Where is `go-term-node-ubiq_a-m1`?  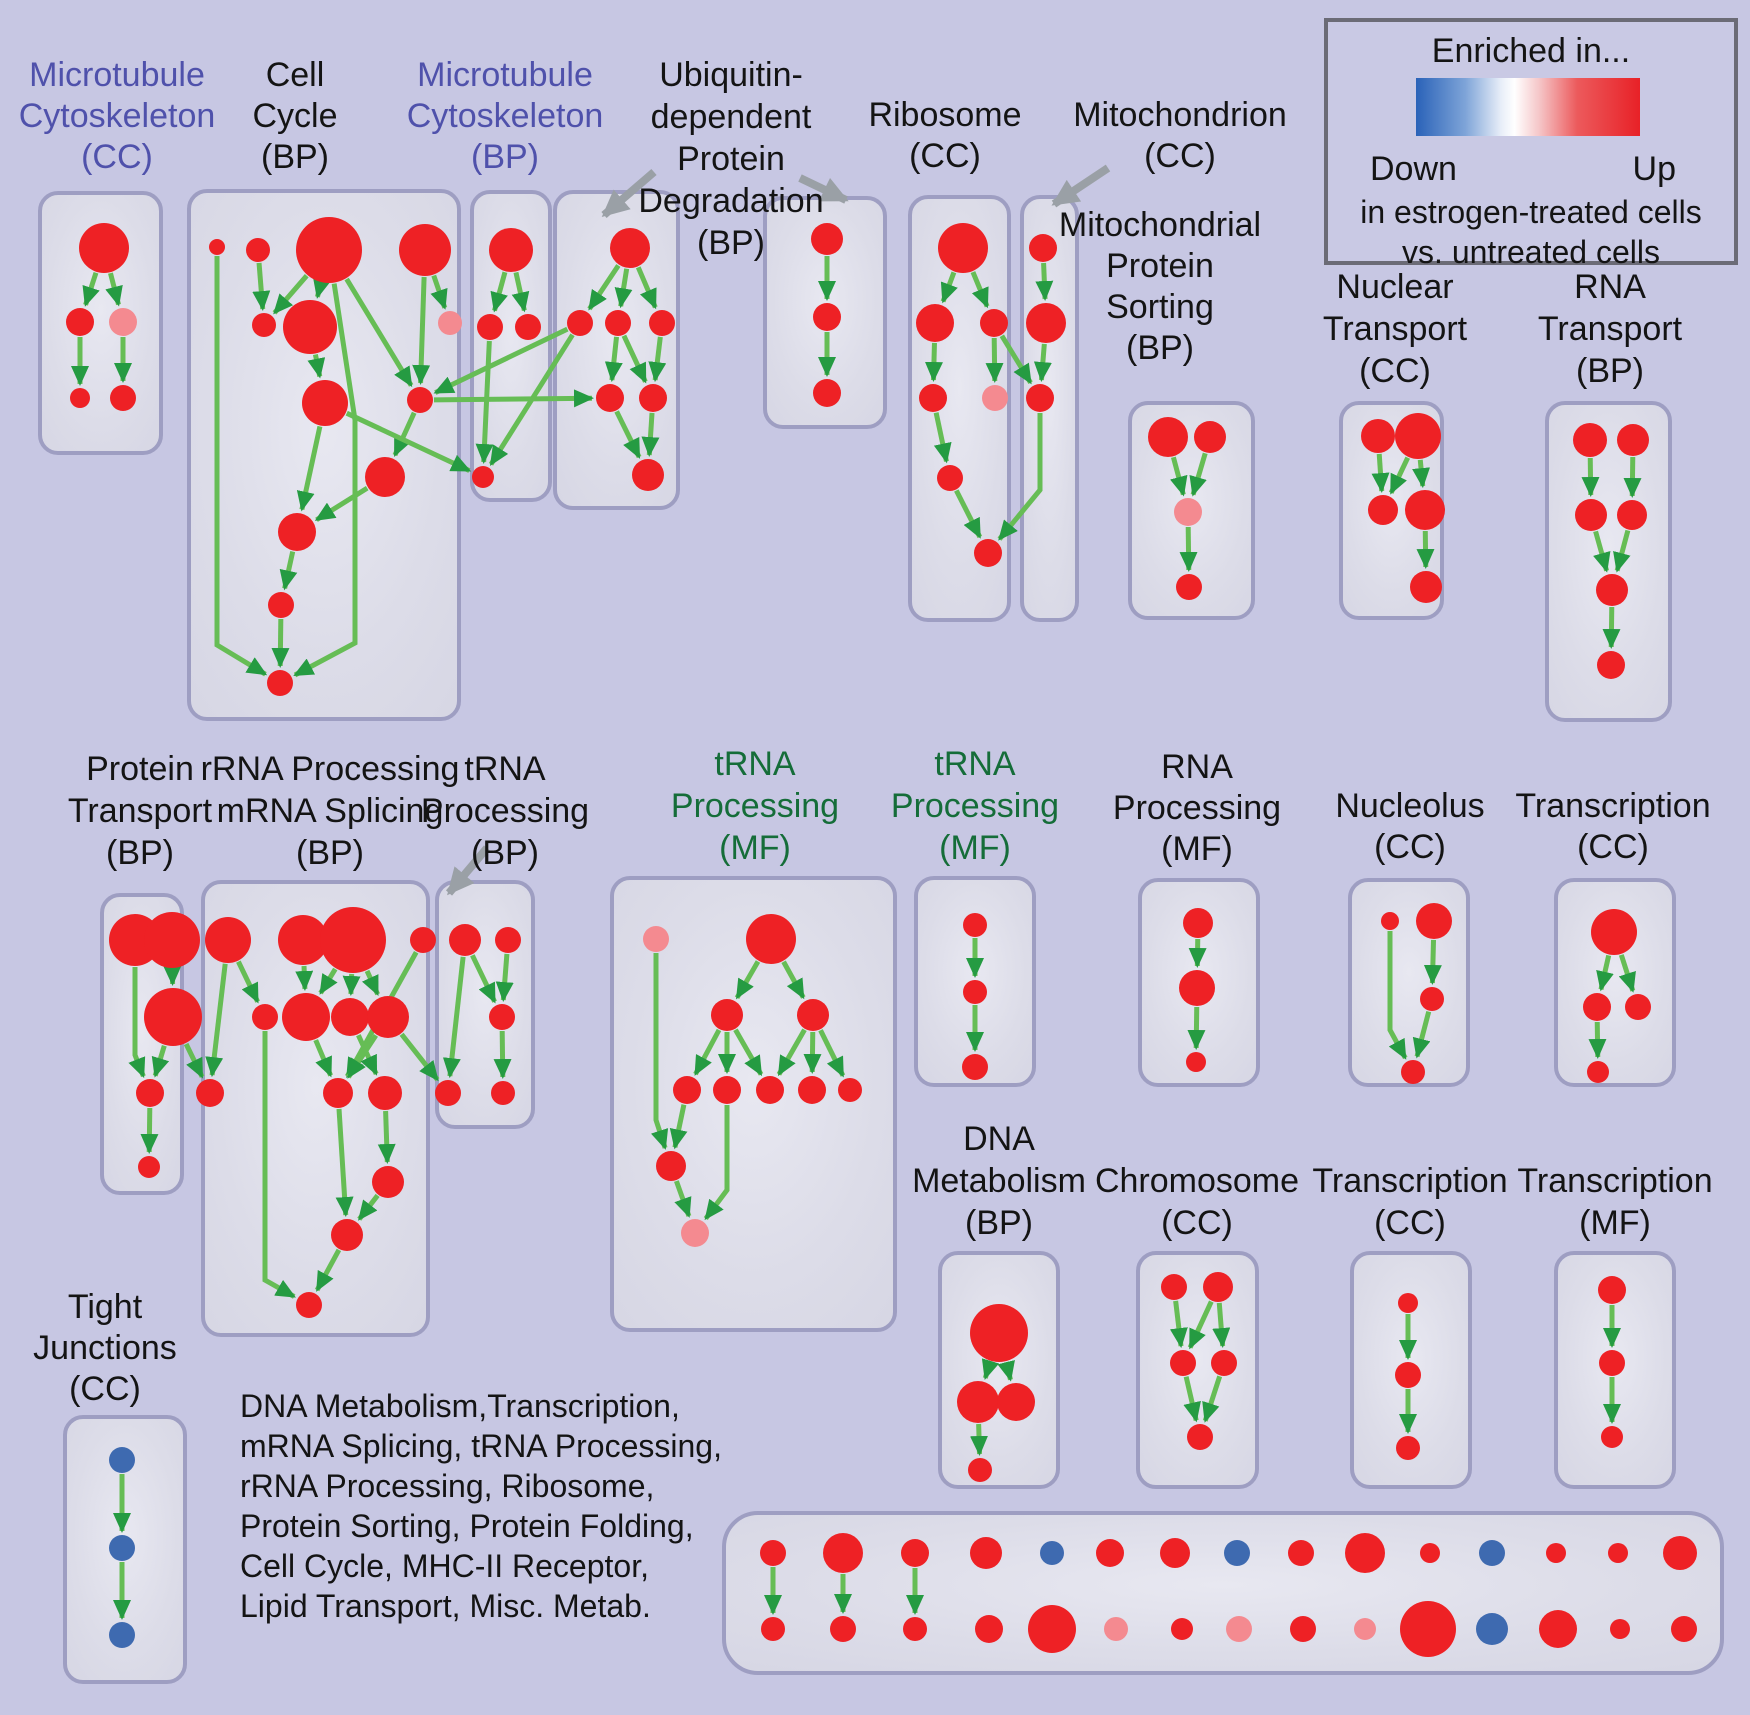
go-term-node-ubiq_a-m1 is located at coordinates (580, 323).